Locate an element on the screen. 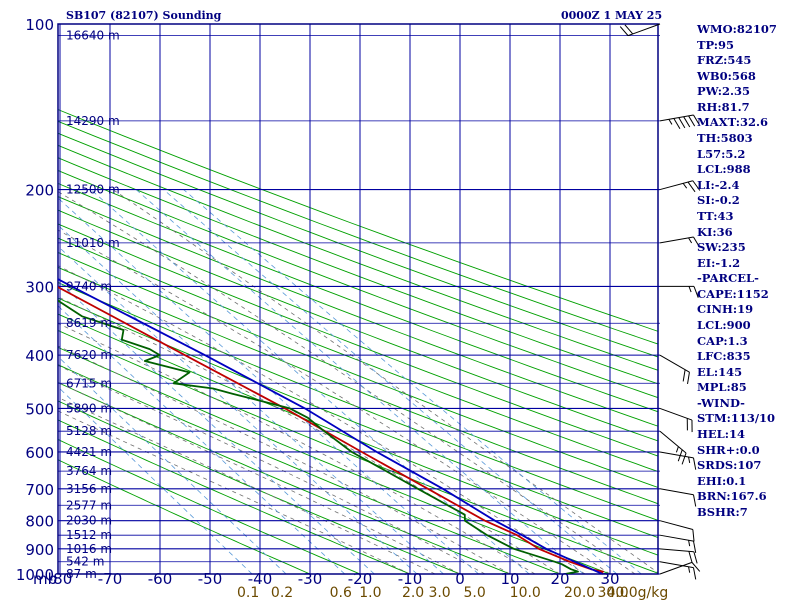 This screenshot has height=600, width=800. index-item: EL:145 is located at coordinates (720, 371).